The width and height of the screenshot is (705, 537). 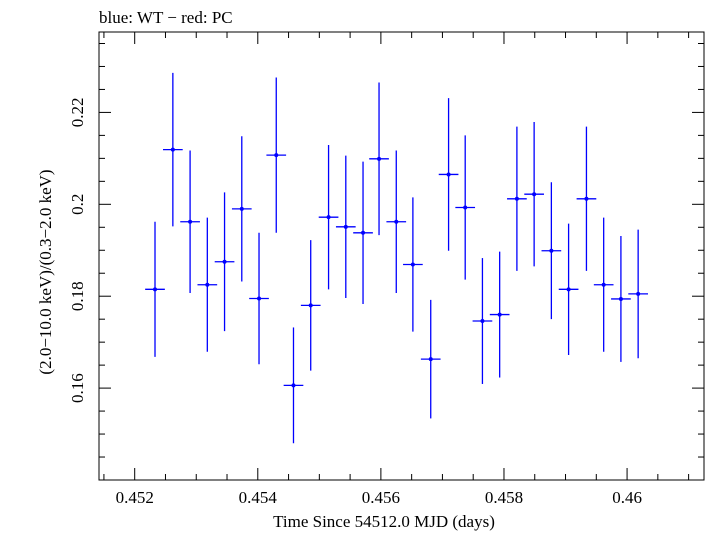 I want to click on x-tick-label: 0.452, so click(x=135, y=497).